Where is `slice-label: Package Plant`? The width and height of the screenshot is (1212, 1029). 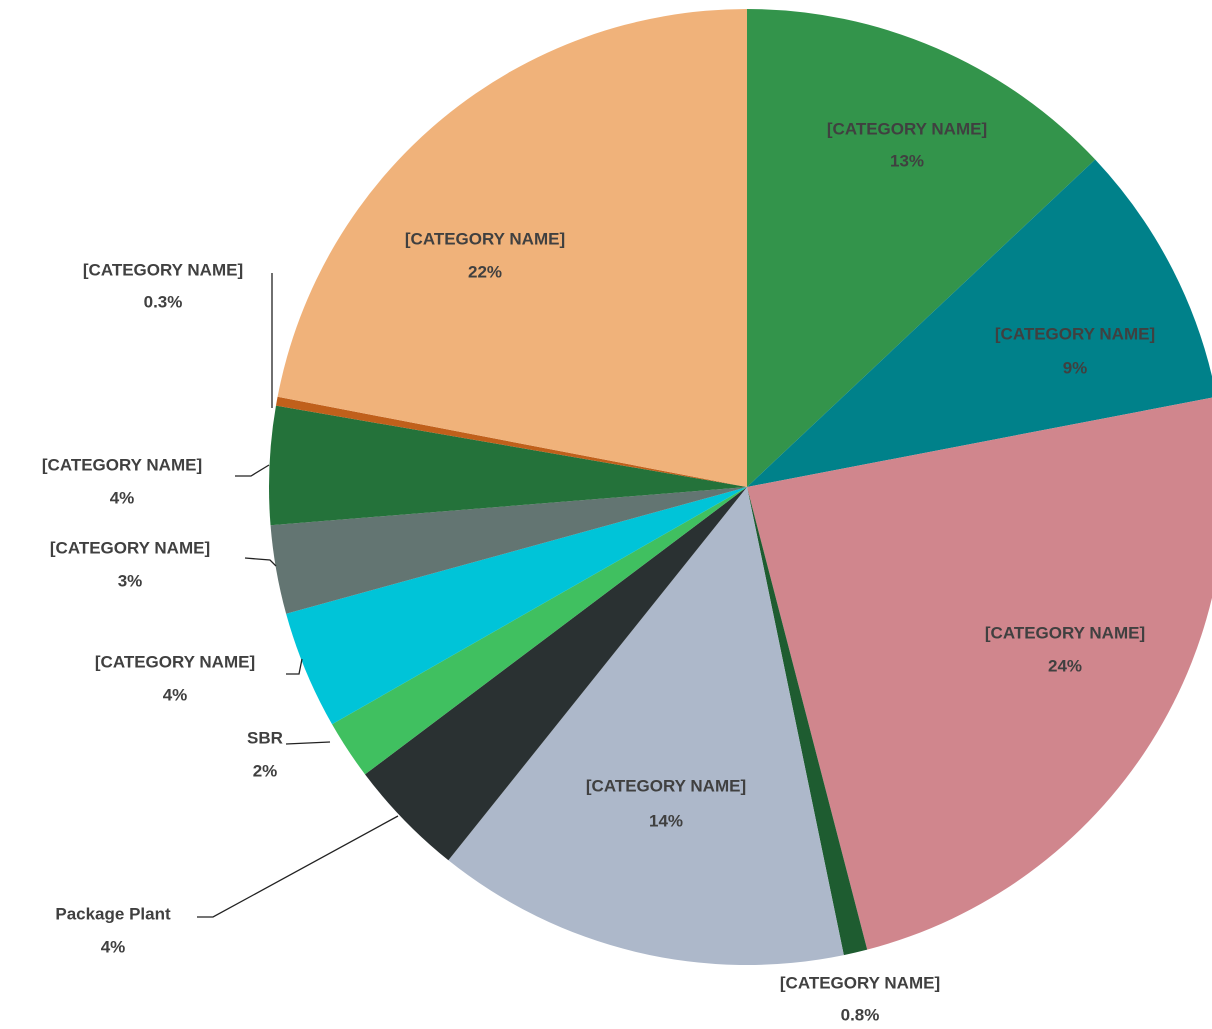 slice-label: Package Plant is located at coordinates (113, 913).